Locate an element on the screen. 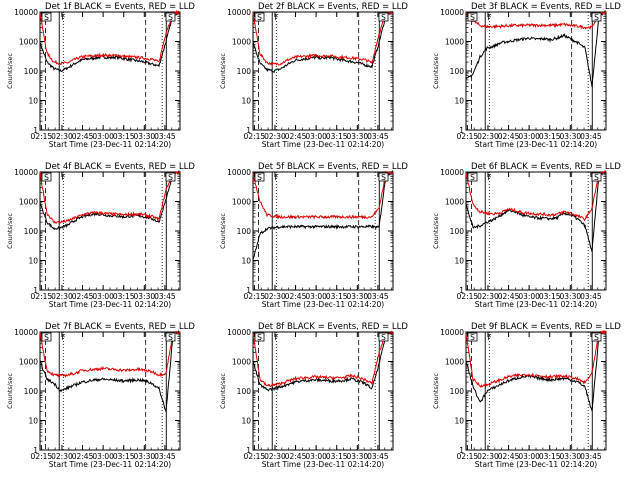  chart-title: Det 6f BLACK = Events, RED = LLD is located at coordinates (546, 167).